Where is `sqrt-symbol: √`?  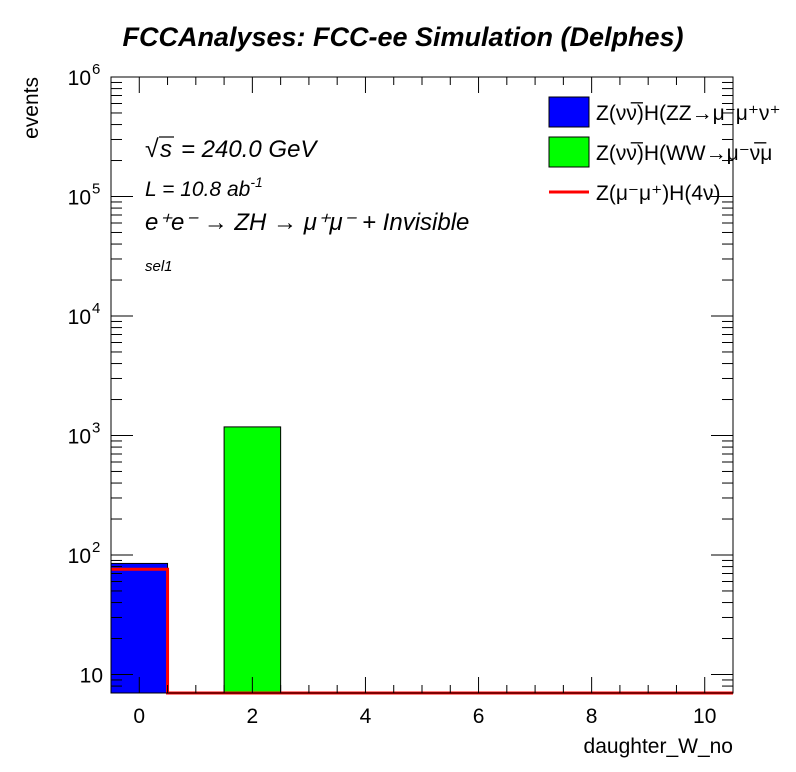
sqrt-symbol: √ is located at coordinates (152, 149).